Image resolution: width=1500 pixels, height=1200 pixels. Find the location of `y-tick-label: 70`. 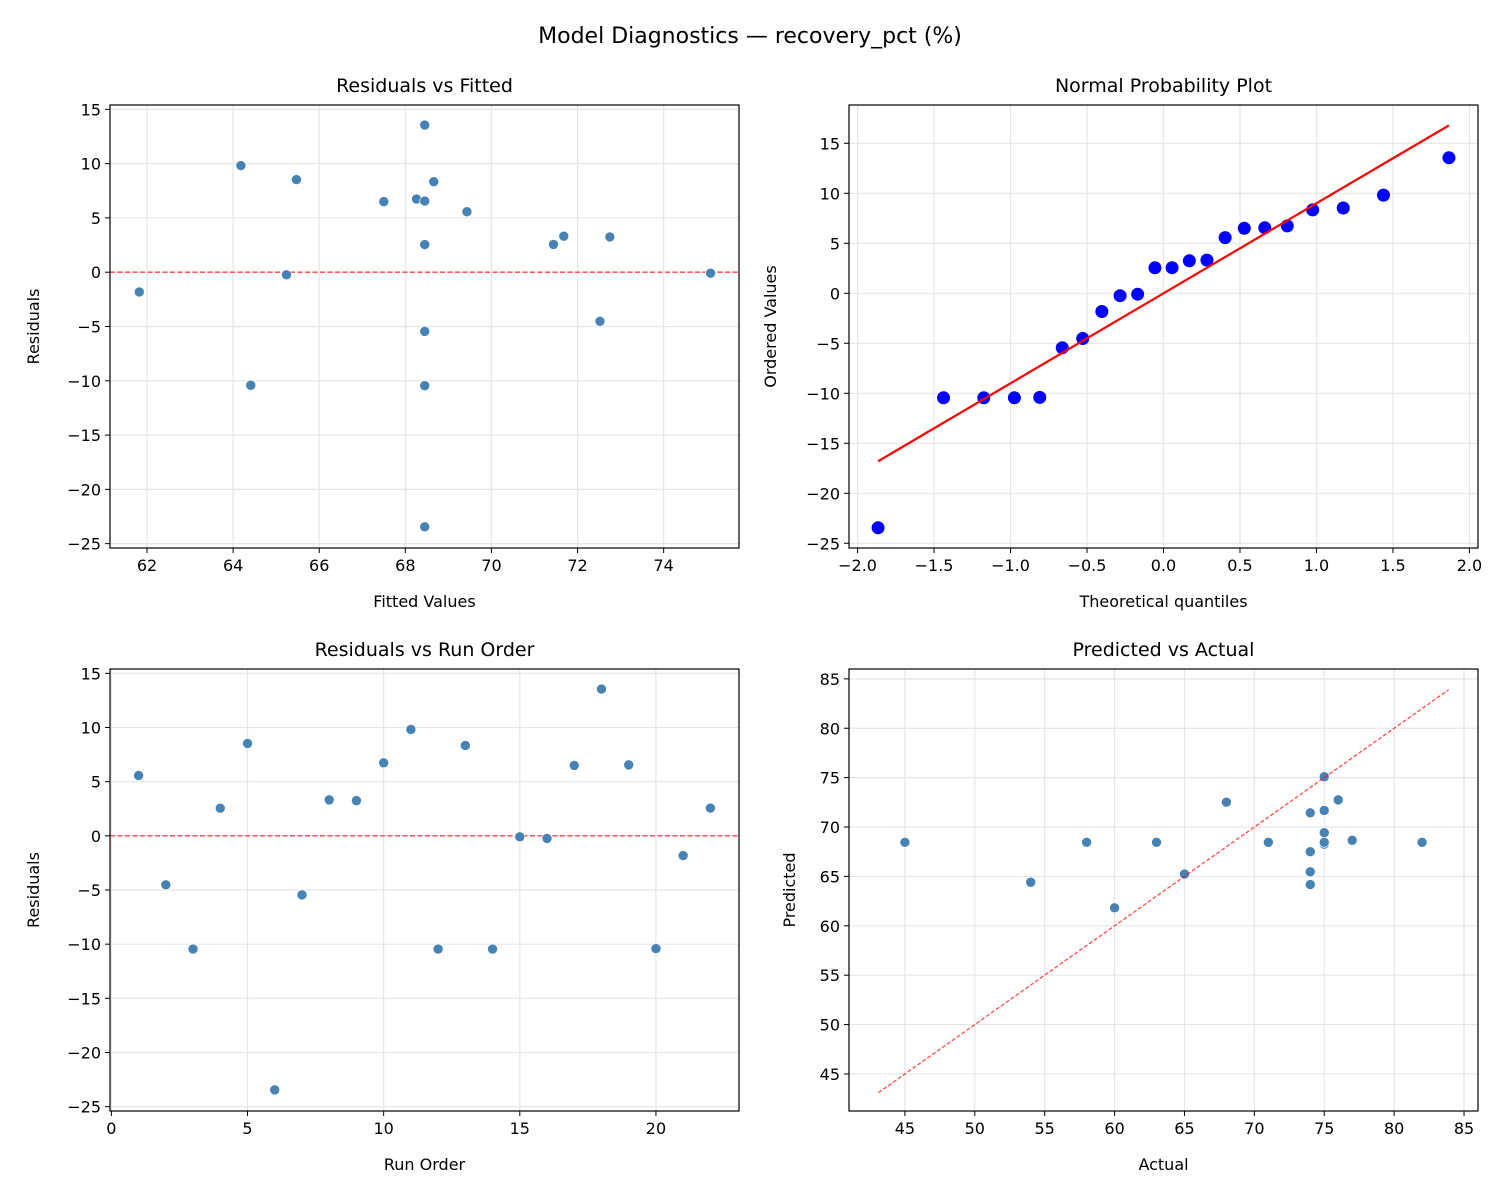

y-tick-label: 70 is located at coordinates (830, 827).